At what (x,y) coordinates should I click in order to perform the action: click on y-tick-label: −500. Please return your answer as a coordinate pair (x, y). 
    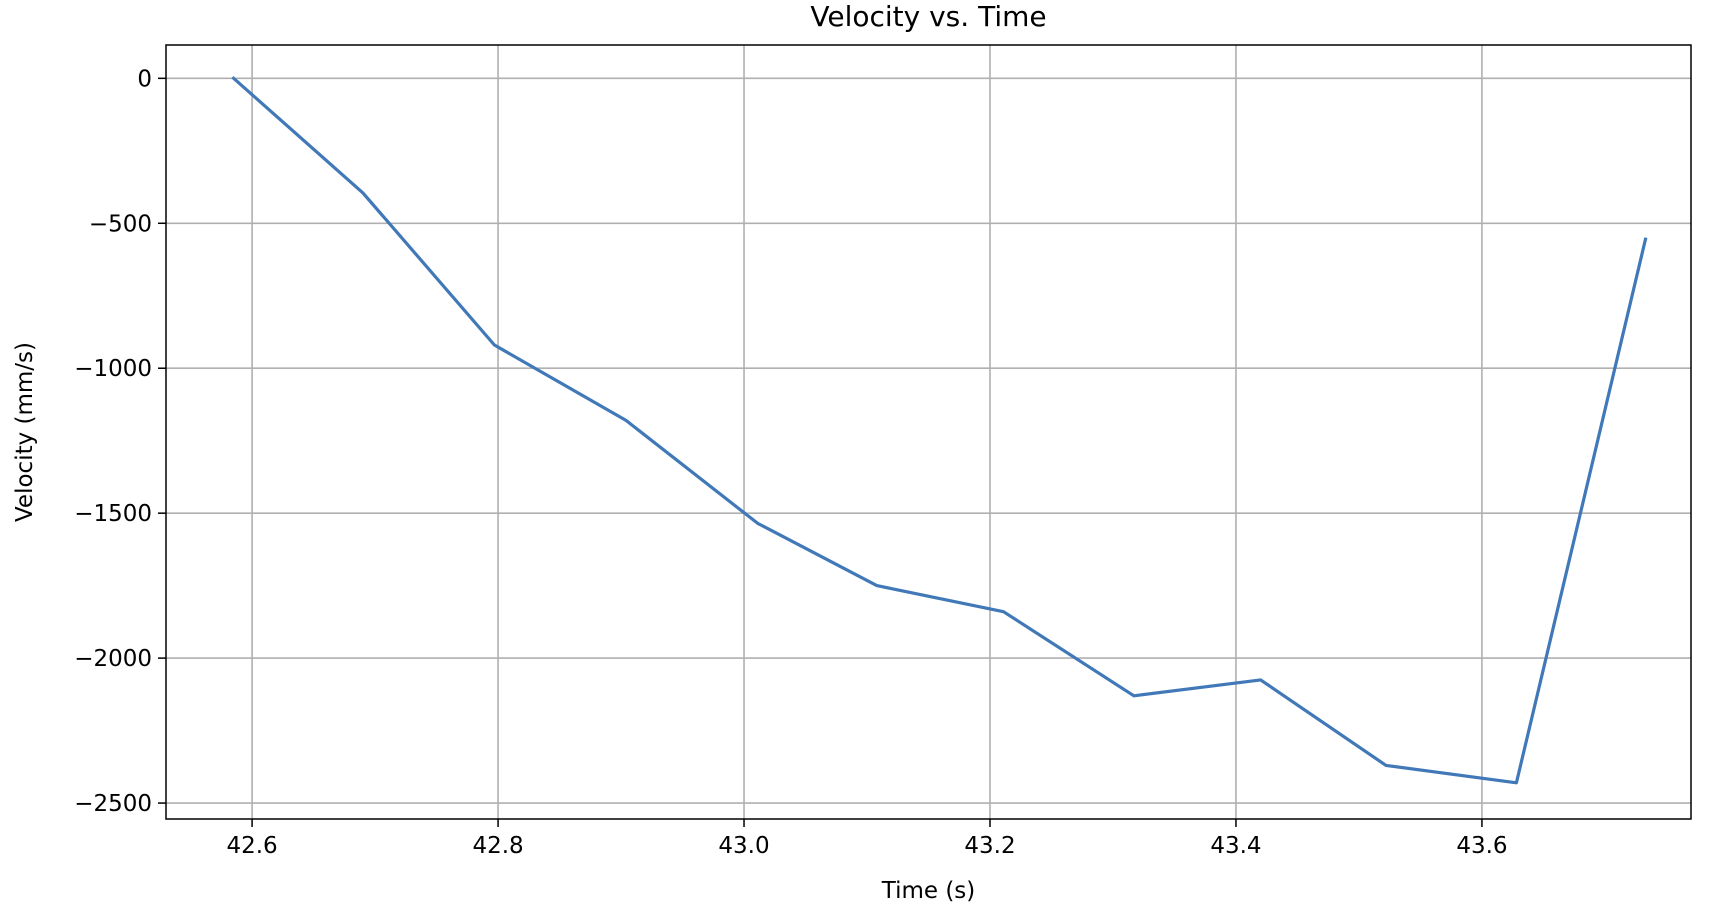
    Looking at the image, I should click on (120, 224).